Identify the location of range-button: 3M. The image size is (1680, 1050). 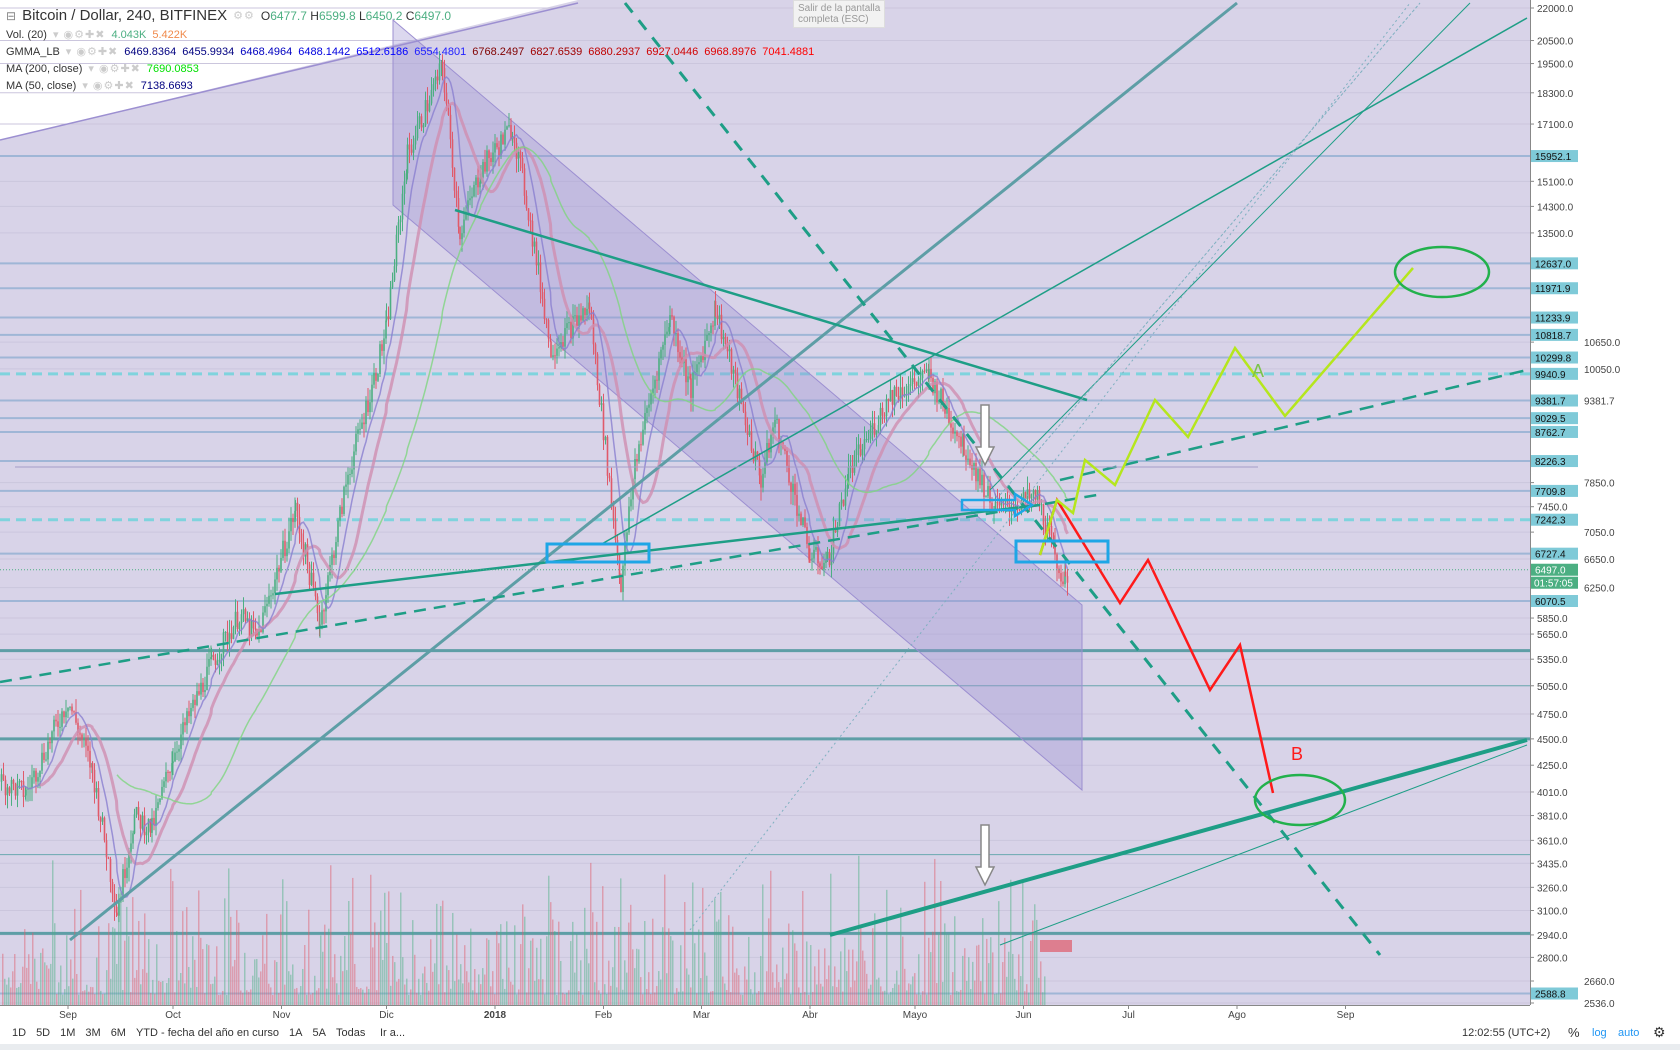
(93, 1033).